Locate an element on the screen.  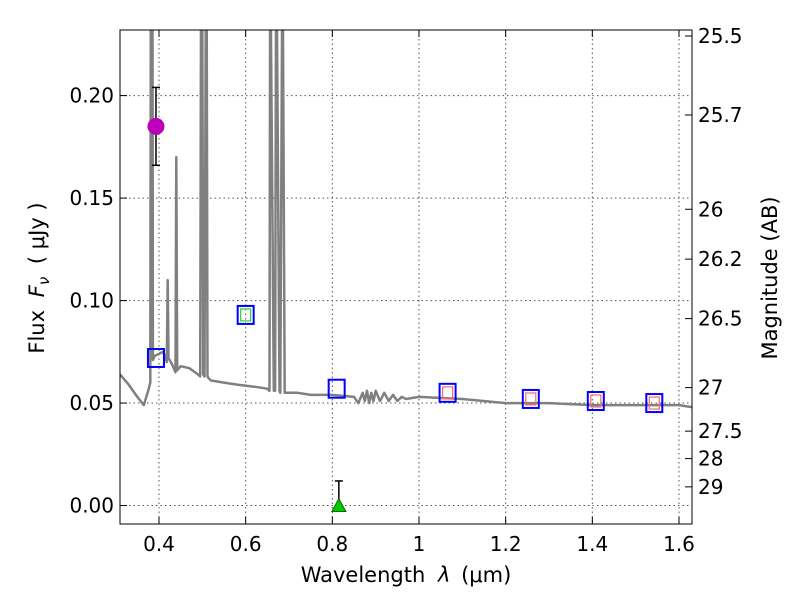
mag-tick-label: 27 is located at coordinates (710, 388).